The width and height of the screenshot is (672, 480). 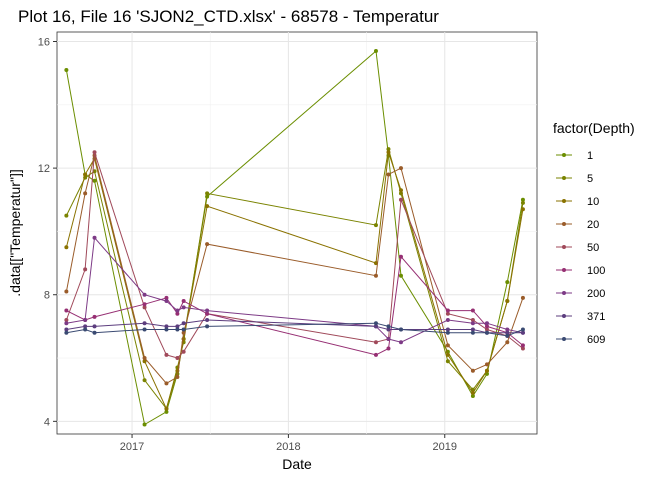 I want to click on legend-item: 200, so click(x=580, y=294).